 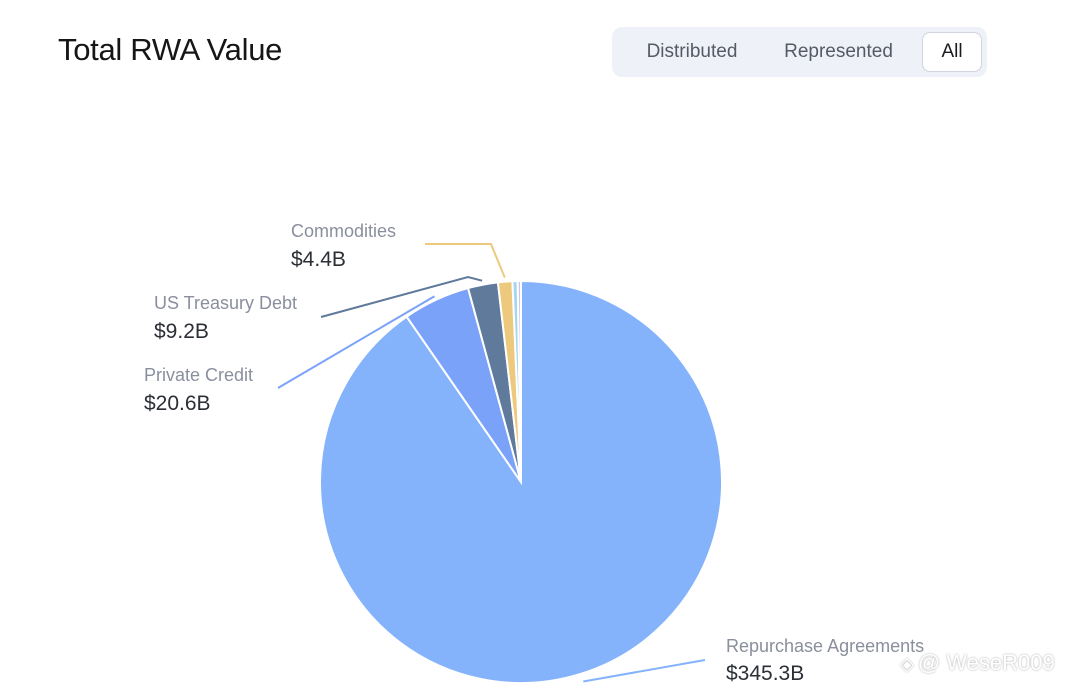 What do you see at coordinates (986, 662) in the screenshot?
I see `watermark-text: @ WeseR009` at bounding box center [986, 662].